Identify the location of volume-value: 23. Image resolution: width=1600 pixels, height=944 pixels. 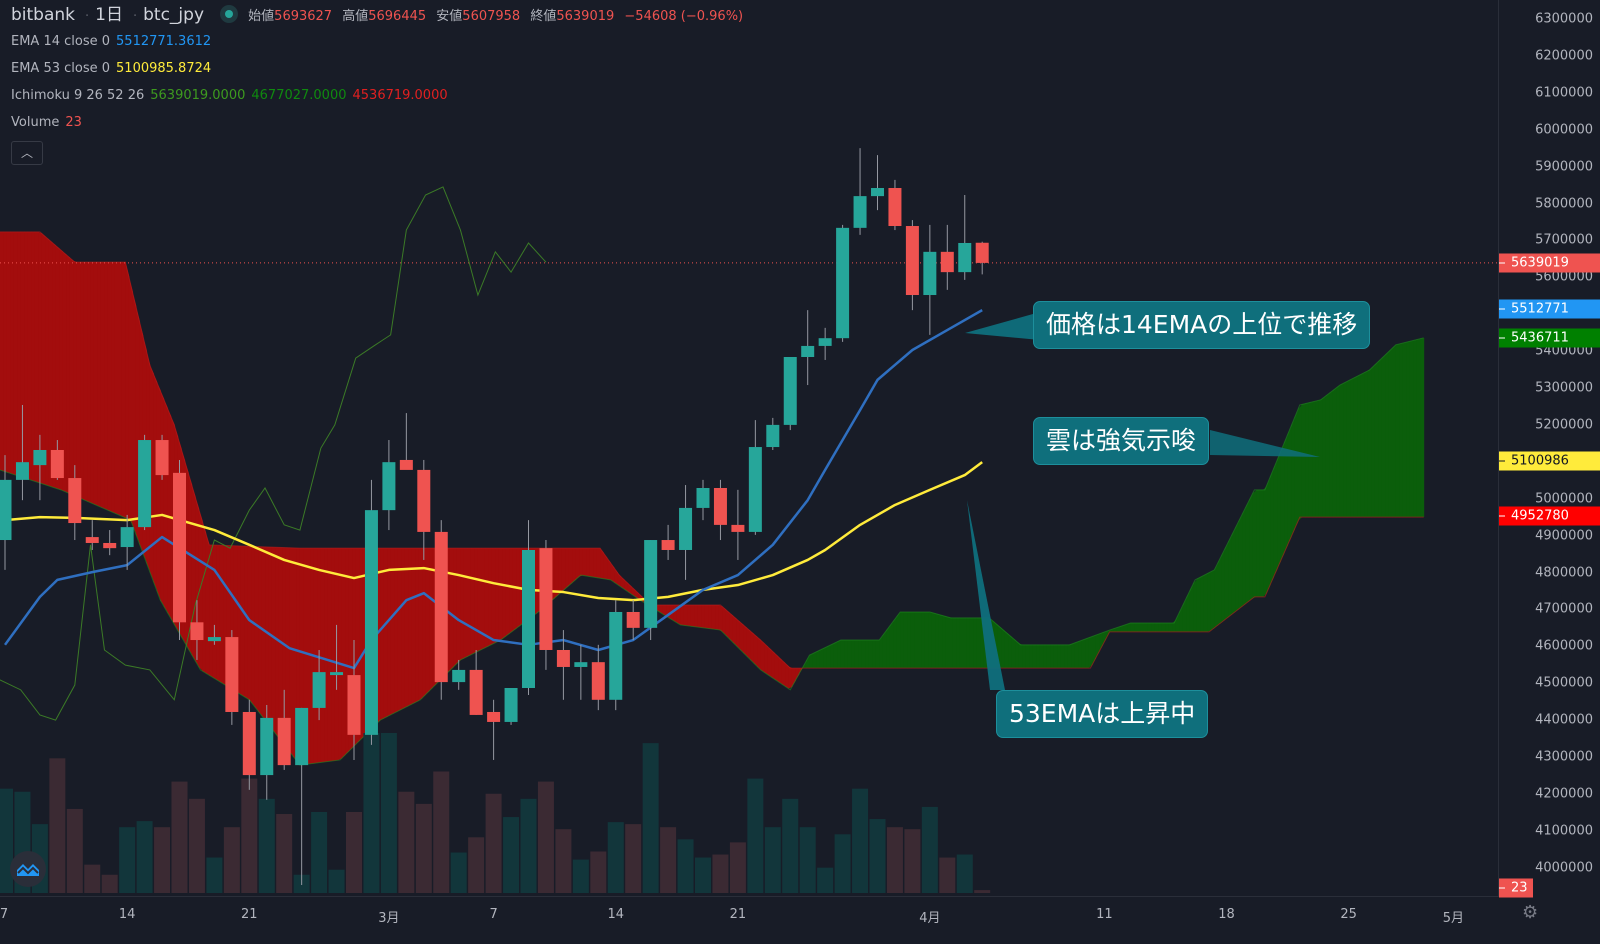
(73, 122).